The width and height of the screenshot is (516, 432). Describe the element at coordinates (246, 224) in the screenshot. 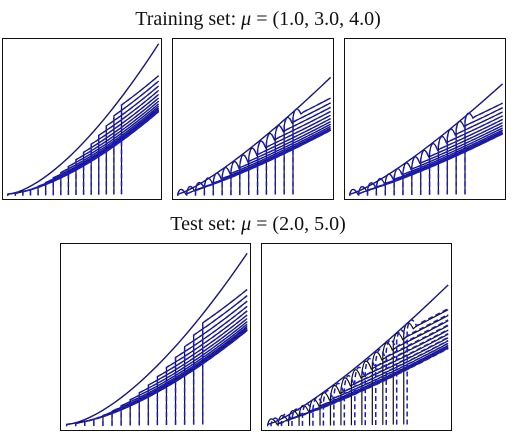

I see `test-heading-mu: μ` at that location.